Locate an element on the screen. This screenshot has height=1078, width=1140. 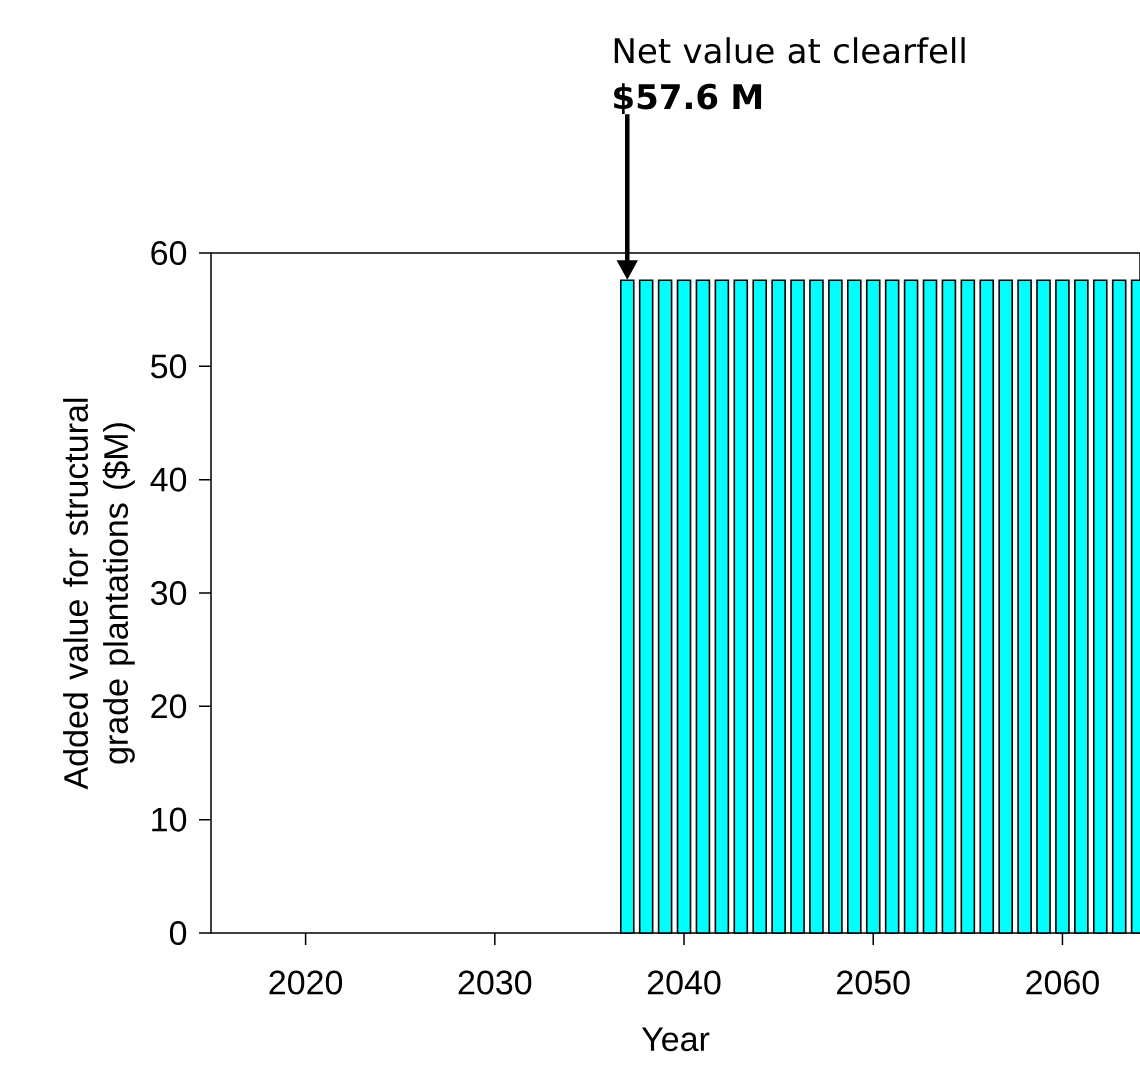
y-tick-label: 20 is located at coordinates (169, 706).